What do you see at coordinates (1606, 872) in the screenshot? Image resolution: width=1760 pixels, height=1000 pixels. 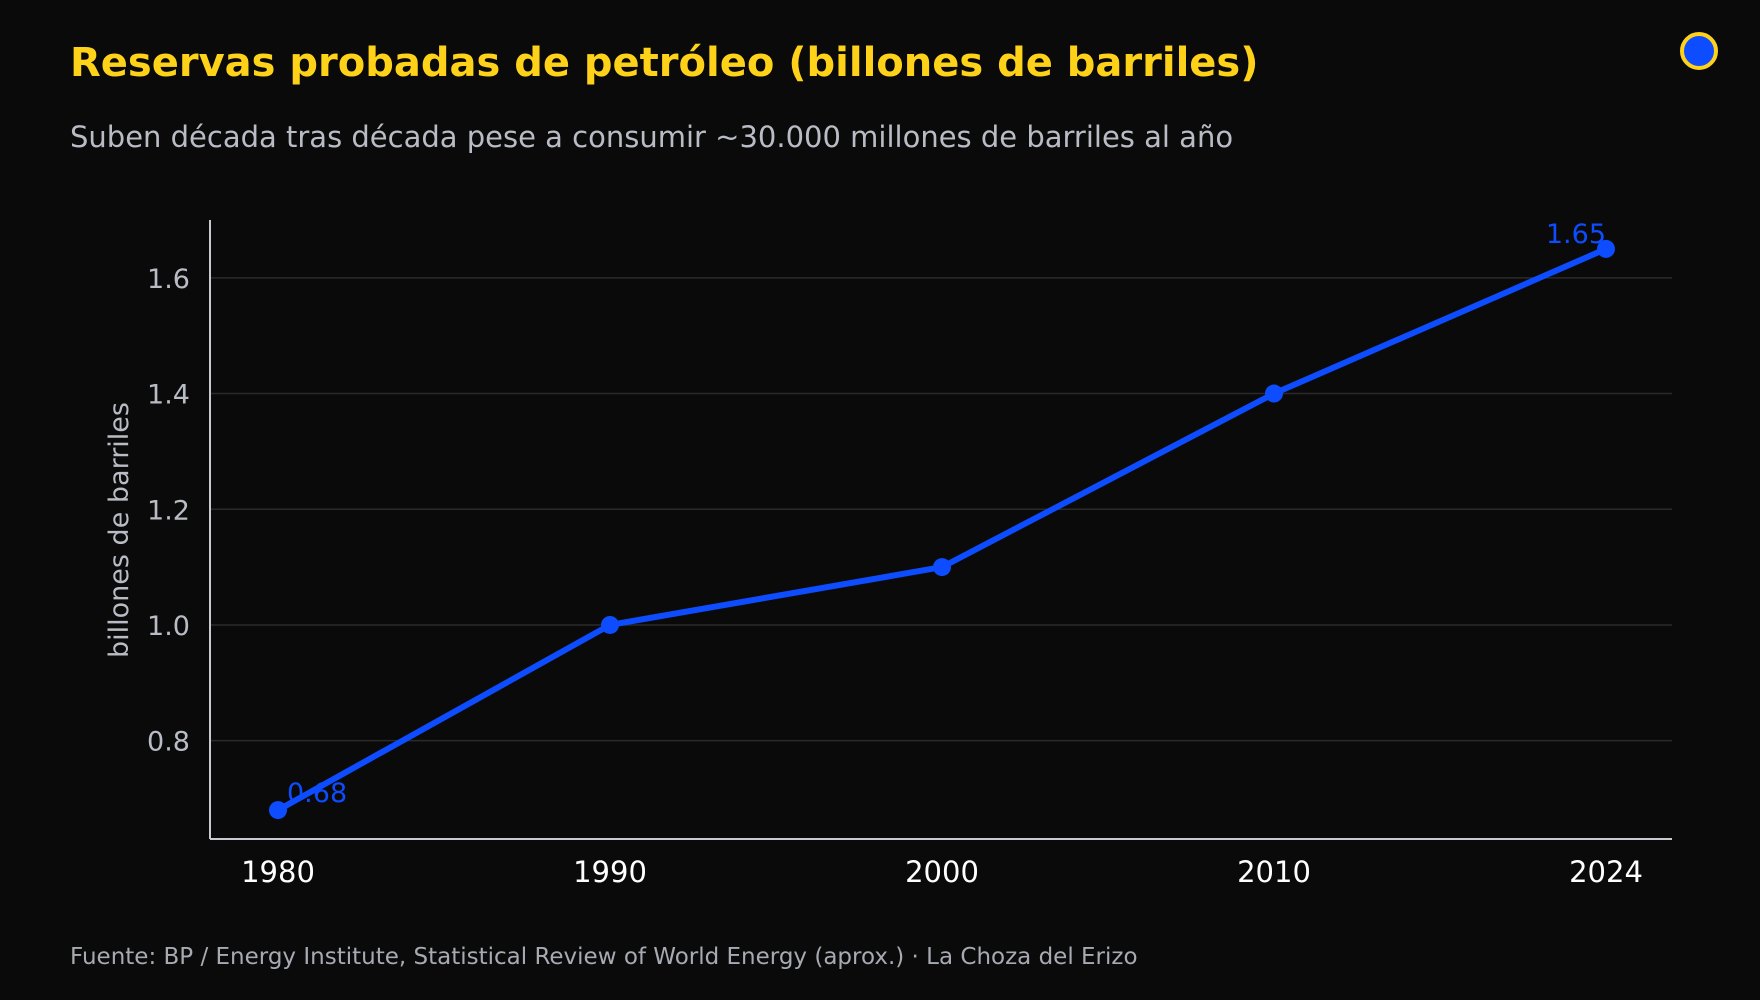 I see `x-tick-label: 2024` at bounding box center [1606, 872].